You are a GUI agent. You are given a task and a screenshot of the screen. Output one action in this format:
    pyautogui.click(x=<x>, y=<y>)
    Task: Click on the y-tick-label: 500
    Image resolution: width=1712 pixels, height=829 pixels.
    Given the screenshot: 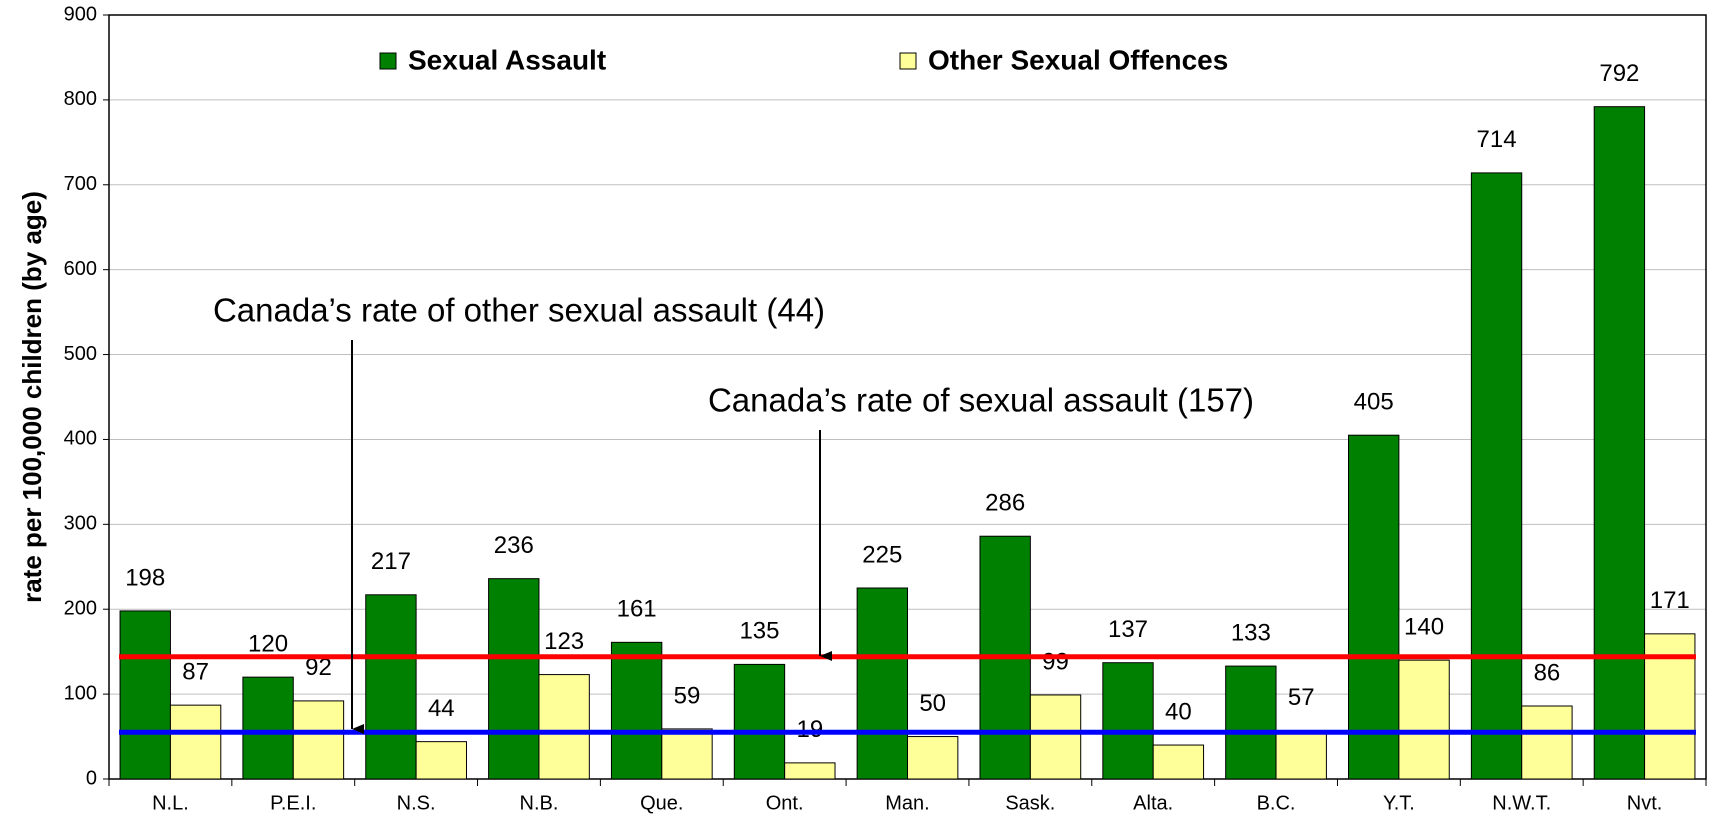 What is the action you would take?
    pyautogui.click(x=80, y=354)
    